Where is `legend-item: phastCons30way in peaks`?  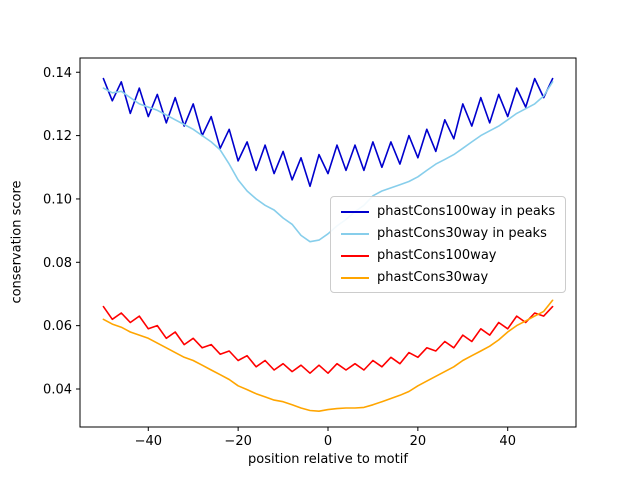
legend-item: phastCons30way in peaks is located at coordinates (448, 233).